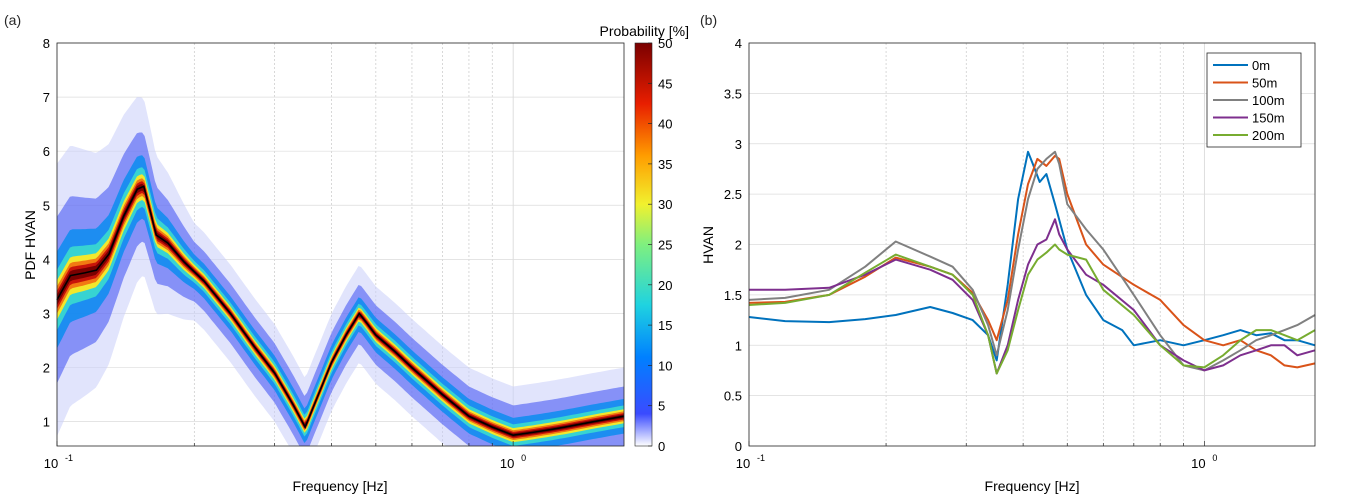 The width and height of the screenshot is (1366, 499). What do you see at coordinates (665, 325) in the screenshot?
I see `colorbar-tick-label: 15` at bounding box center [665, 325].